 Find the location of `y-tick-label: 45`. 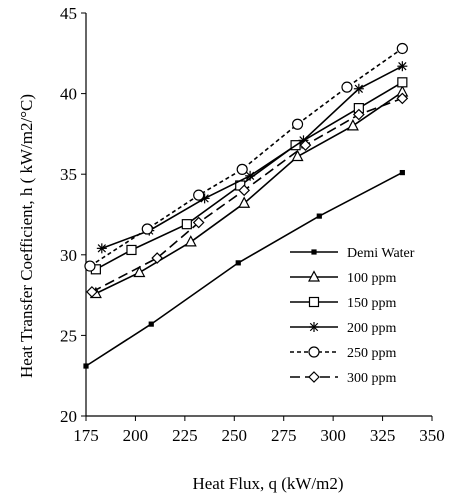

y-tick-label: 45 is located at coordinates (68, 13).